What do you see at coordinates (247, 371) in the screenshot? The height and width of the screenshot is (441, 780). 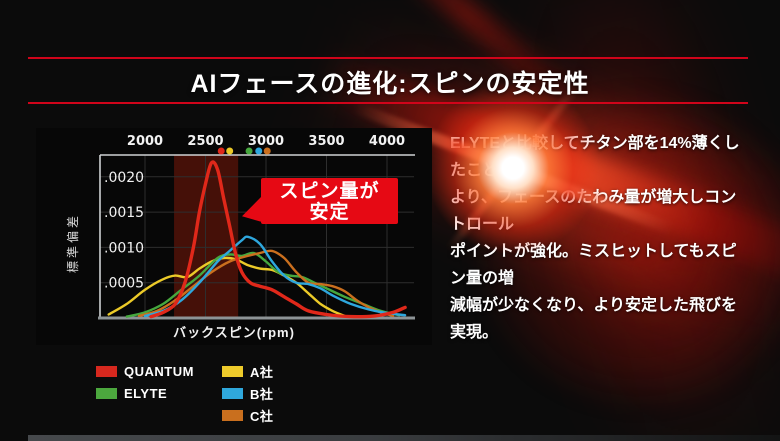 I see `legend-item-A社: A社` at bounding box center [247, 371].